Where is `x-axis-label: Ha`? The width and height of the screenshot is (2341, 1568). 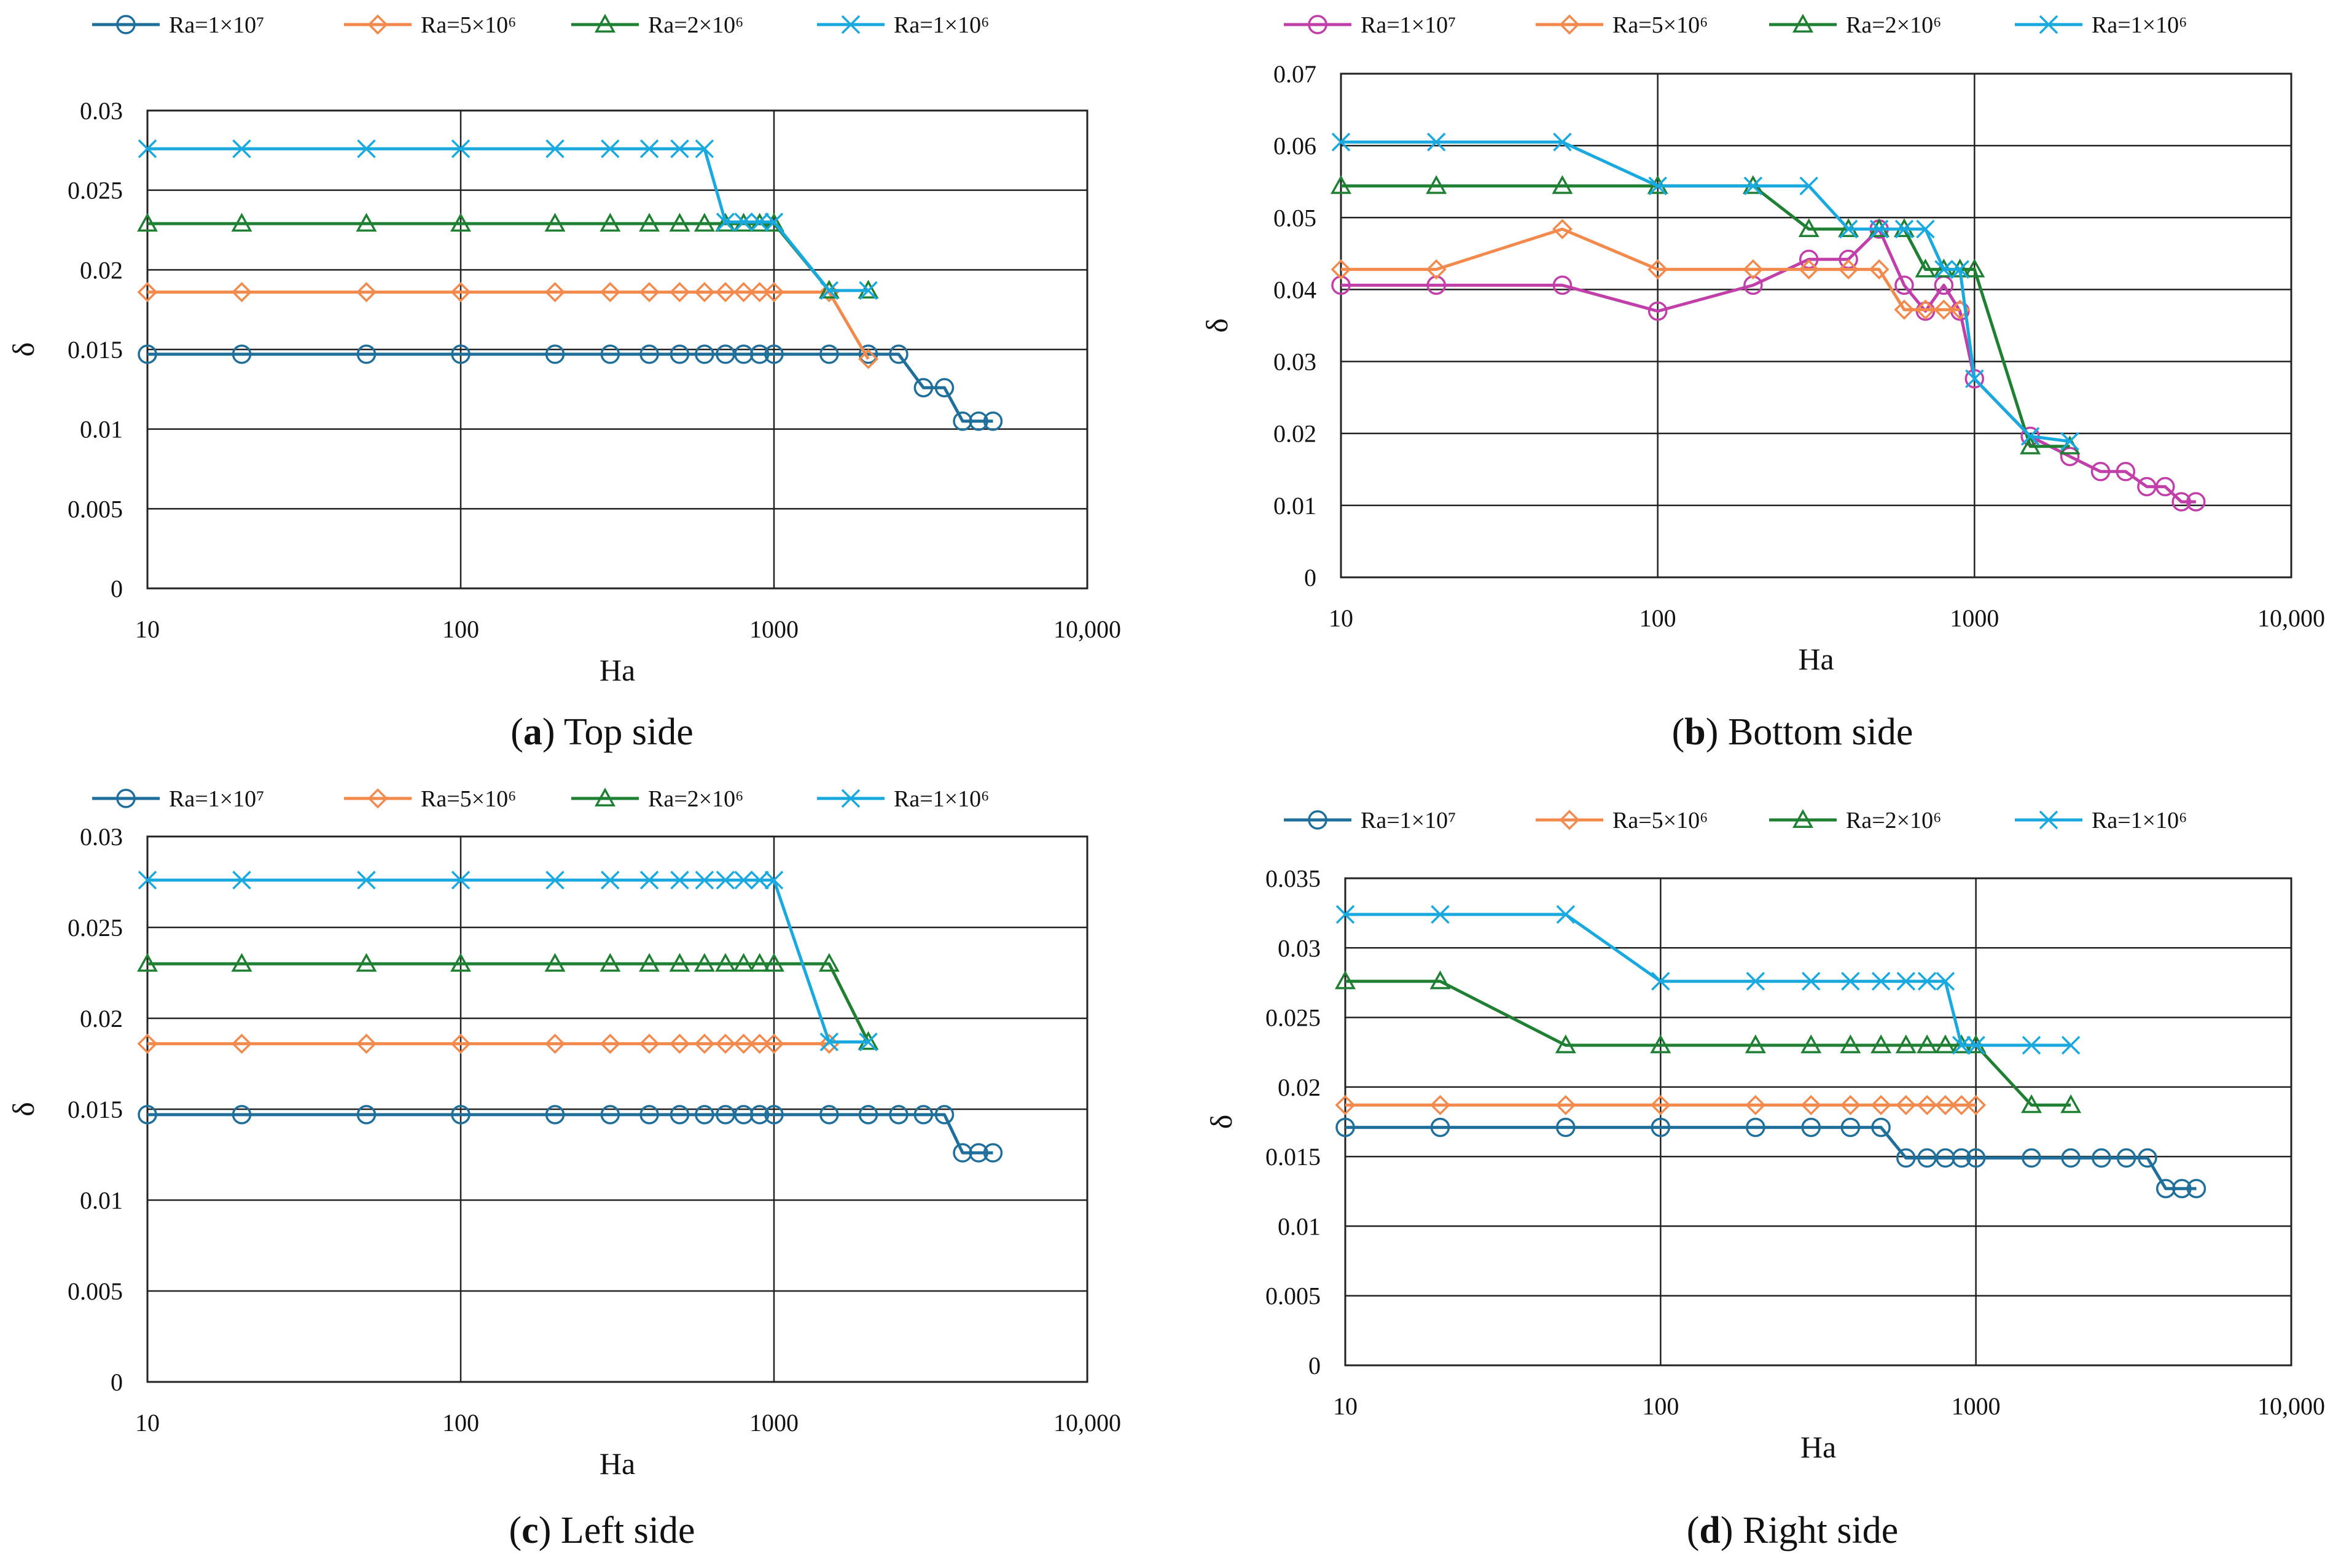 x-axis-label: Ha is located at coordinates (1818, 1447).